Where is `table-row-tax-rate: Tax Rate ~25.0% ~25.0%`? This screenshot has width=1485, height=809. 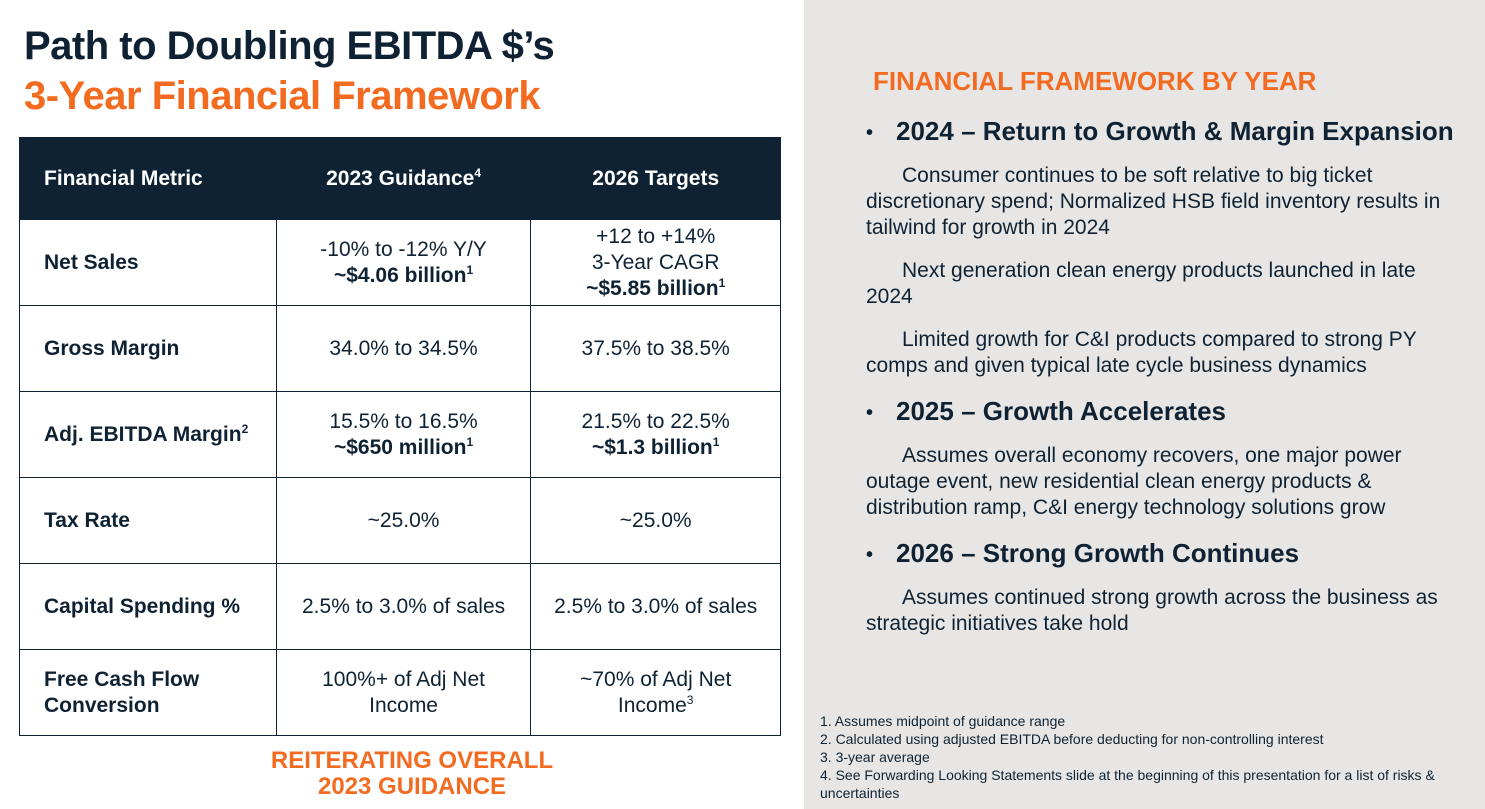 table-row-tax-rate: Tax Rate ~25.0% ~25.0% is located at coordinates (400, 520).